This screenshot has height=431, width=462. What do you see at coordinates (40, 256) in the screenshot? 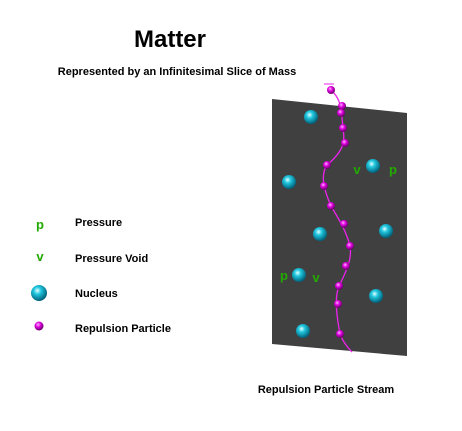
I see `legend-symbol: v` at bounding box center [40, 256].